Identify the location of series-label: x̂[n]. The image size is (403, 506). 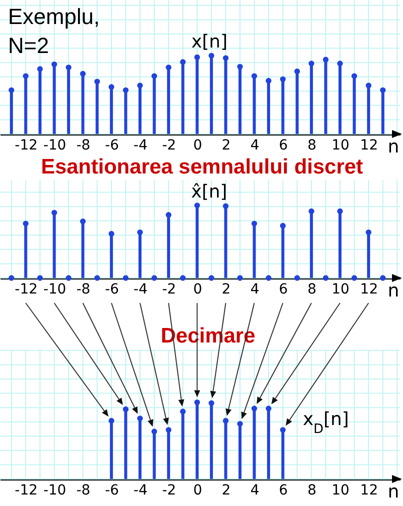
(209, 191).